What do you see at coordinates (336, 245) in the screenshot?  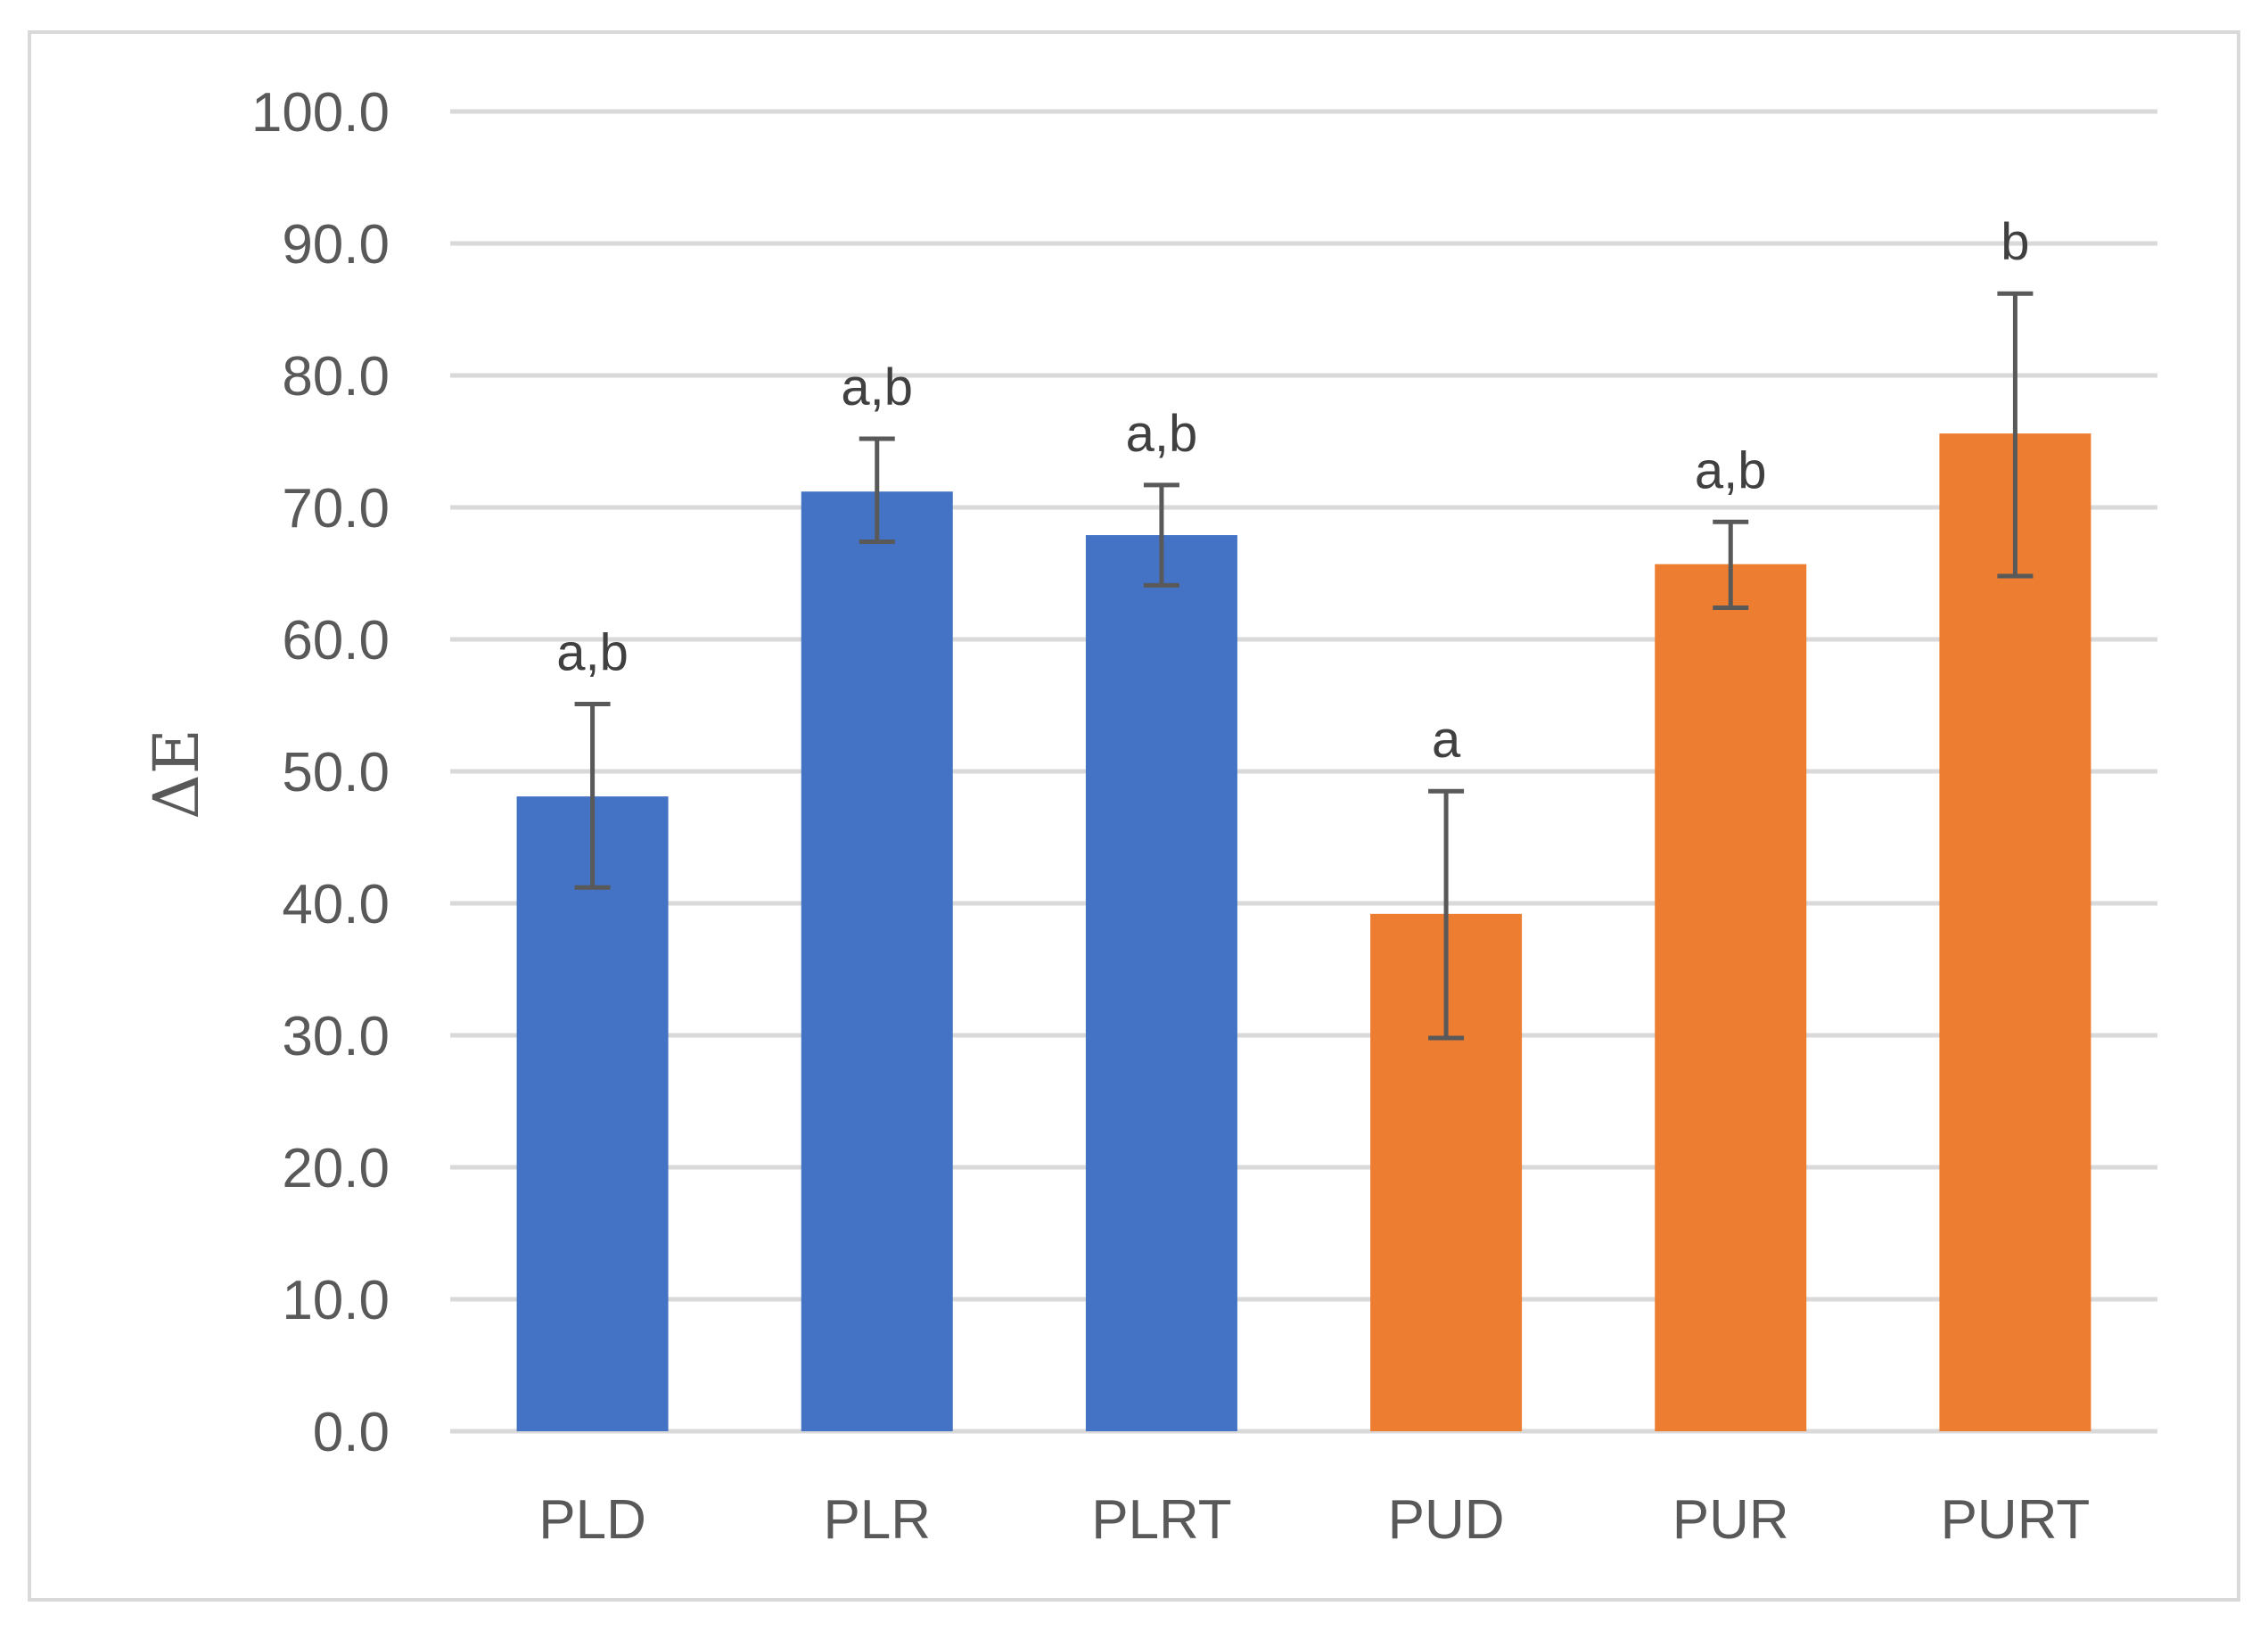 I see `y-tick-label: 90.0` at bounding box center [336, 245].